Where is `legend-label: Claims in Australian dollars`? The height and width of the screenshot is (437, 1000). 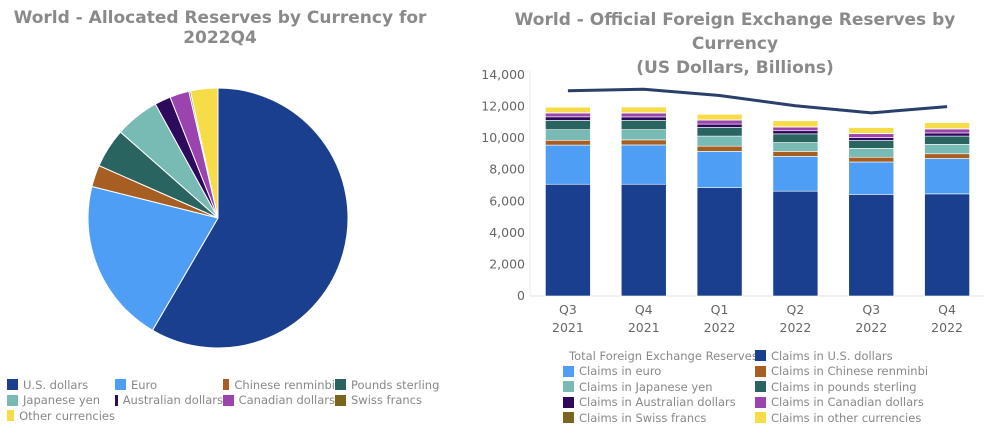 legend-label: Claims in Australian dollars is located at coordinates (657, 402).